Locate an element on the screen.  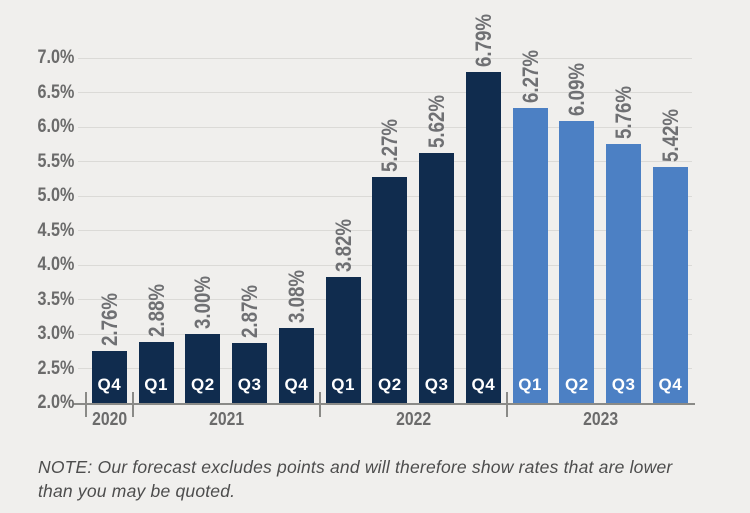
x-axis-year-text: 2020 is located at coordinates (109, 418).